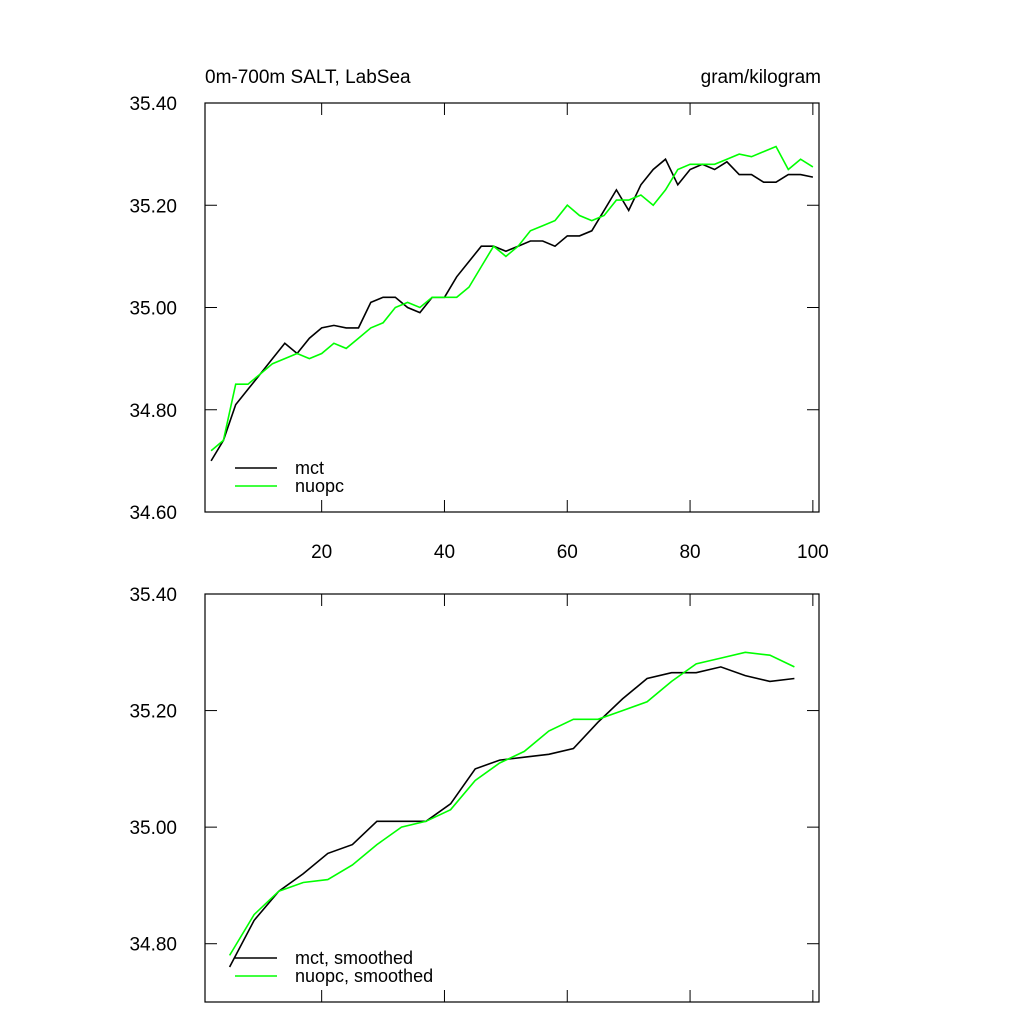  What do you see at coordinates (308, 77) in the screenshot?
I see `chart-title: 0m-700m SALT, LabSea` at bounding box center [308, 77].